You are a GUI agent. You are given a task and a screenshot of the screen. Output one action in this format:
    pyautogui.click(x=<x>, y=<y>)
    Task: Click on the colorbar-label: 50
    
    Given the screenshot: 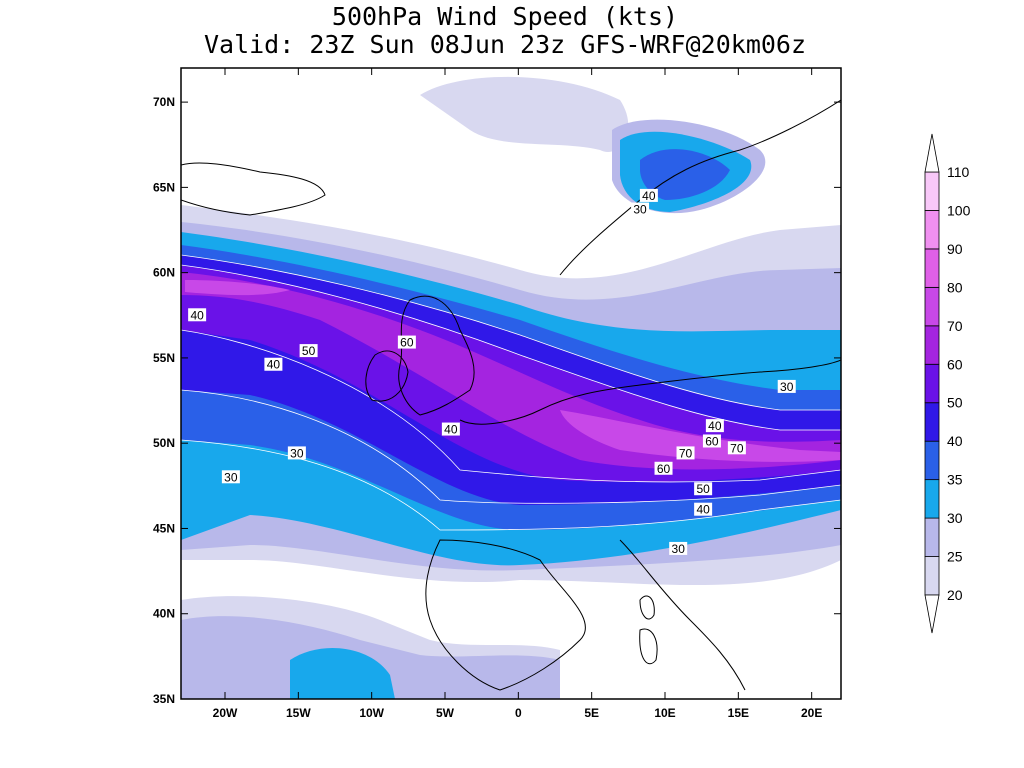 What is the action you would take?
    pyautogui.click(x=955, y=403)
    